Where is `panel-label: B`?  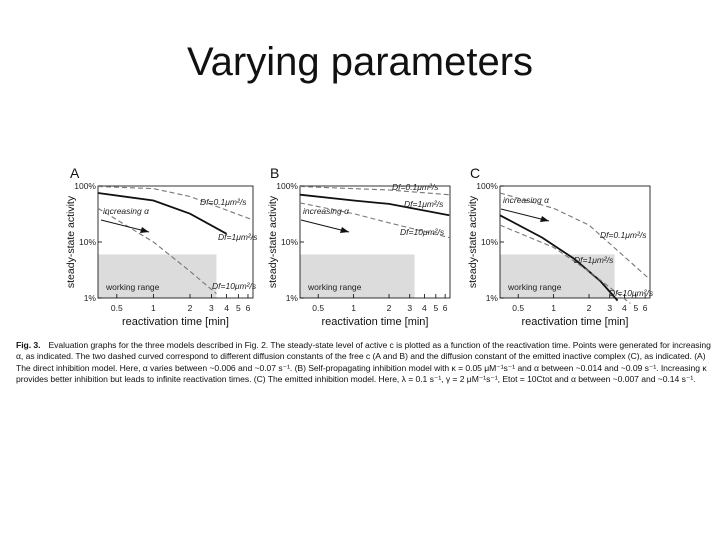 panel-label: B is located at coordinates (274, 173).